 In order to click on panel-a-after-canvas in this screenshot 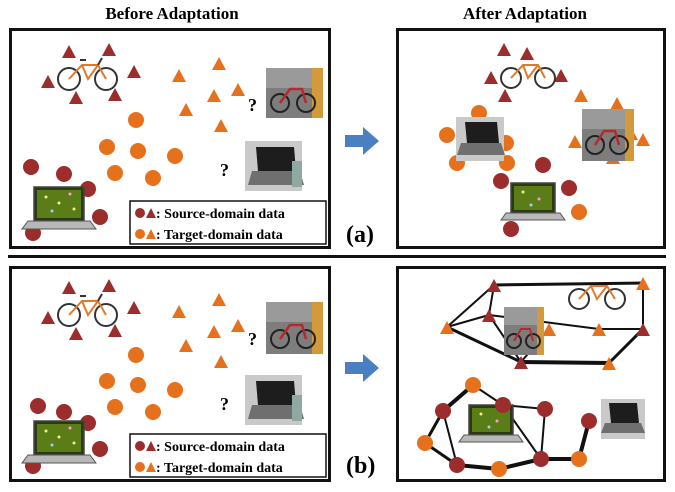, I will do `click(544, 140)`.